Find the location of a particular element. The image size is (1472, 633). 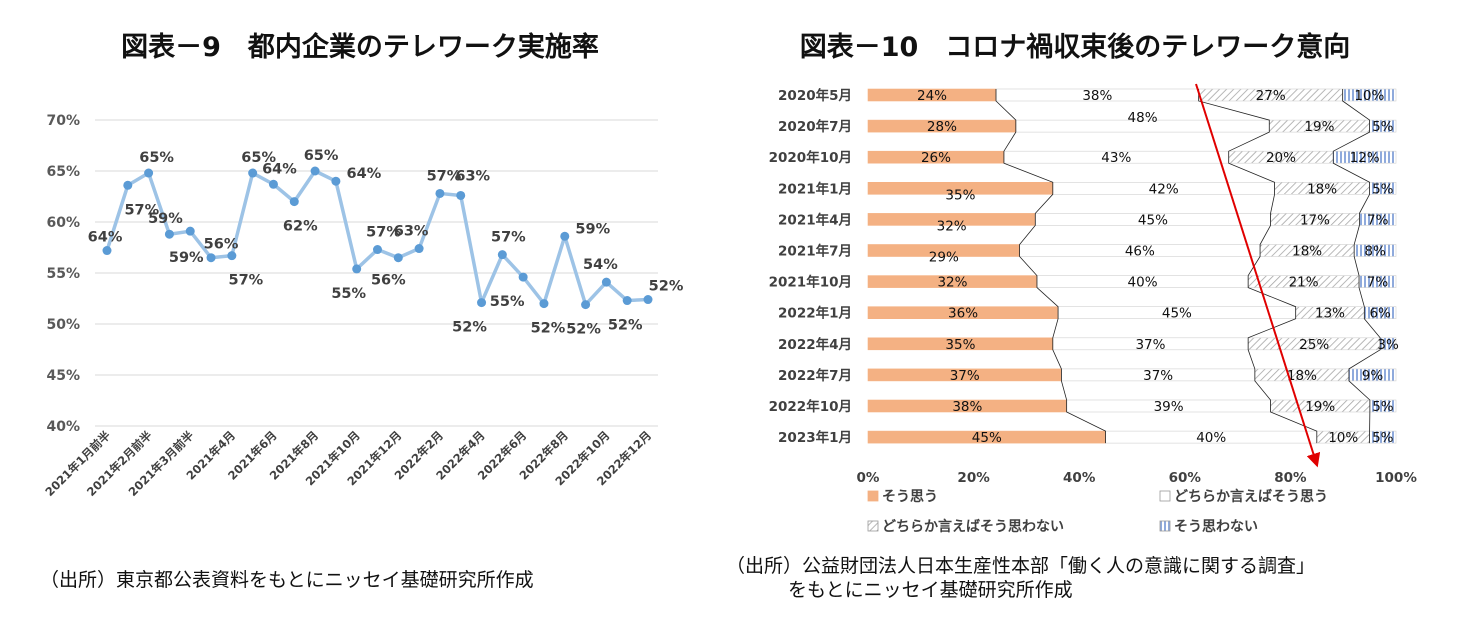

trend-arrow is located at coordinates (1258, 275).